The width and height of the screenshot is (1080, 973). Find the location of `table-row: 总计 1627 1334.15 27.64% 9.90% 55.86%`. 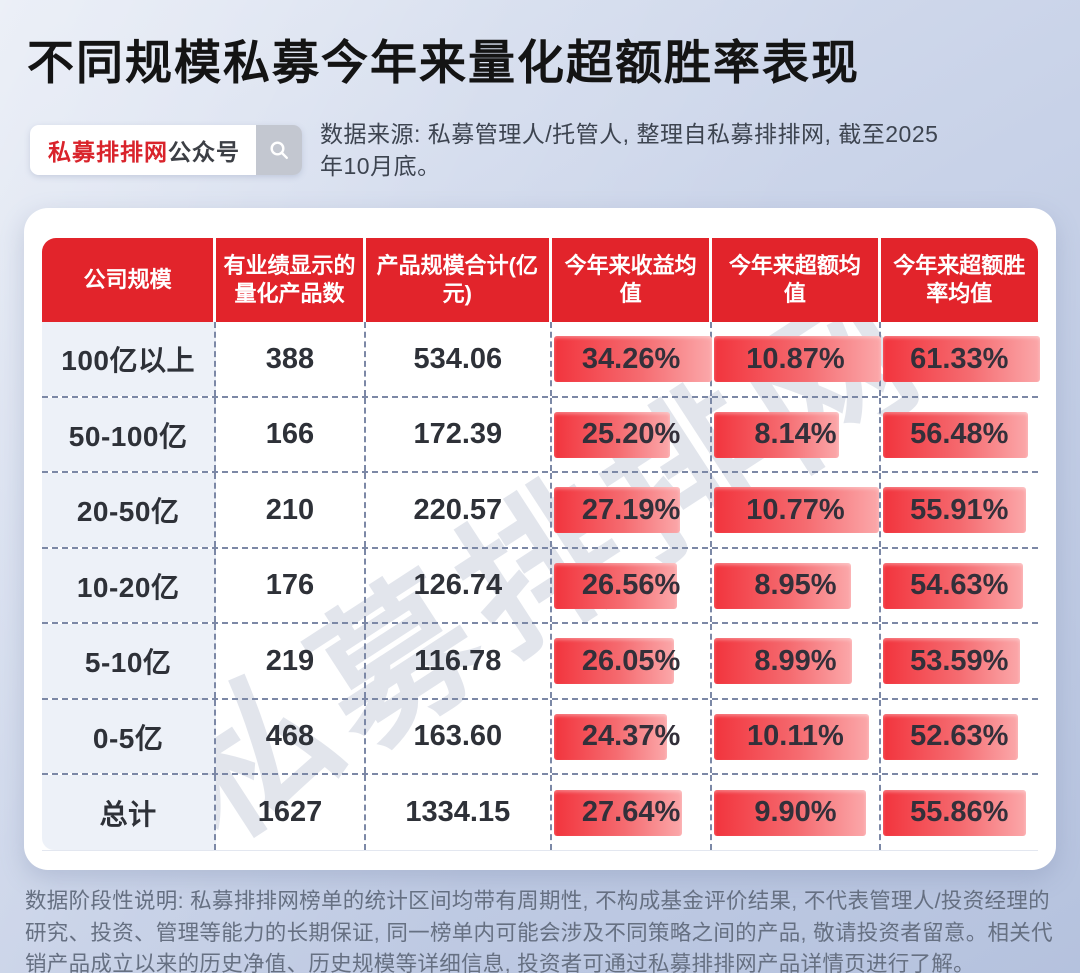

table-row: 总计 1627 1334.15 27.64% 9.90% 55.86% is located at coordinates (540, 813).